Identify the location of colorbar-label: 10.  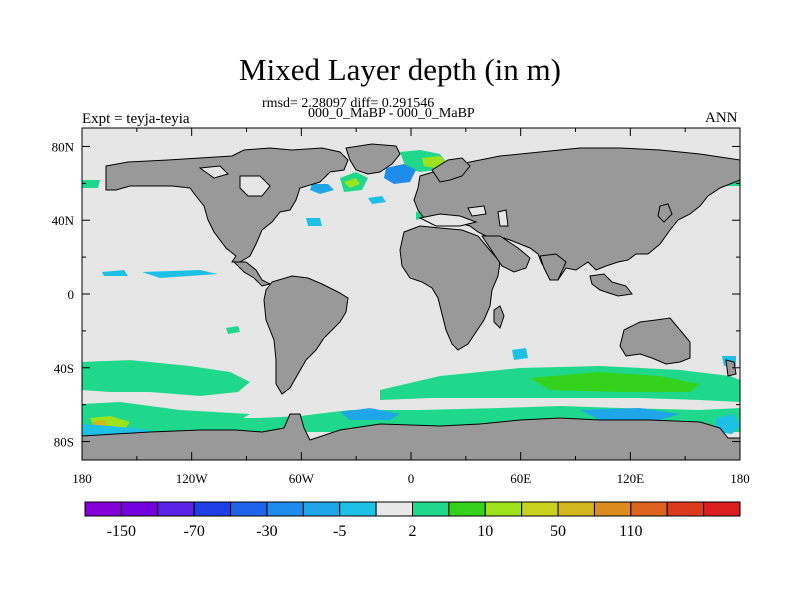
(485, 531).